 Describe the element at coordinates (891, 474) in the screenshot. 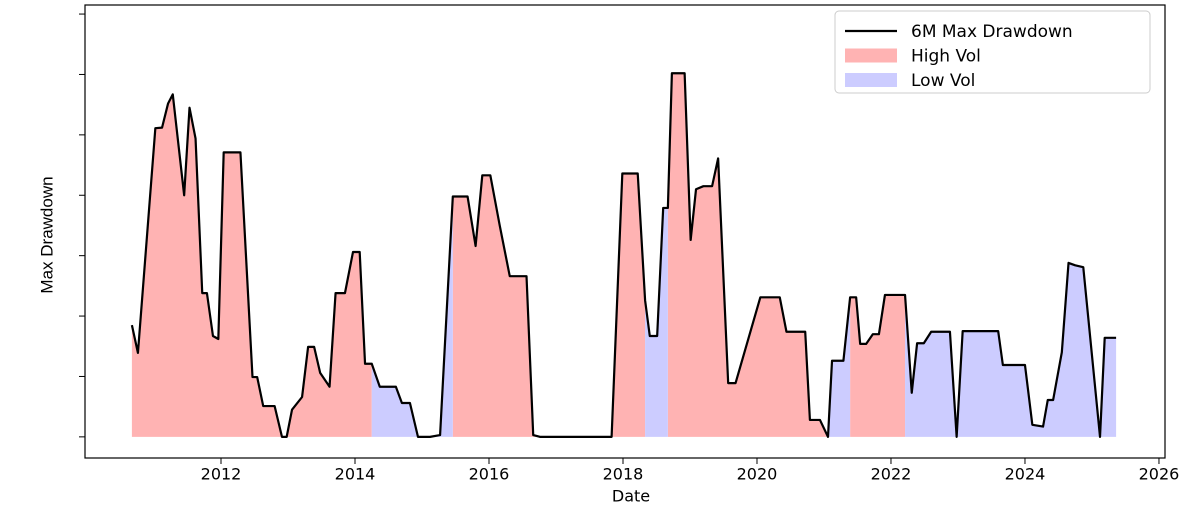

I see `x-tick-label: 2022` at that location.